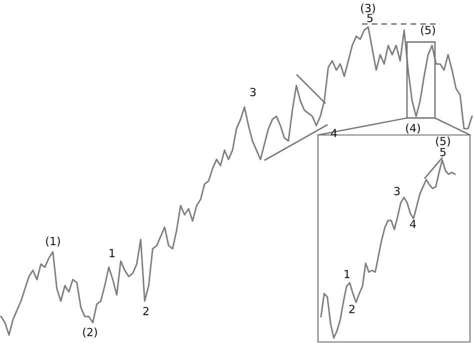 The width and height of the screenshot is (474, 346). Describe the element at coordinates (368, 9) in the screenshot. I see `text: (3)` at that location.